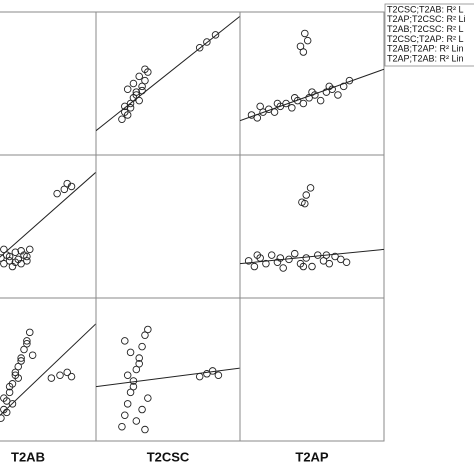 The width and height of the screenshot is (474, 474). Describe the element at coordinates (28, 456) in the screenshot. I see `variable-label: T2AB` at that location.